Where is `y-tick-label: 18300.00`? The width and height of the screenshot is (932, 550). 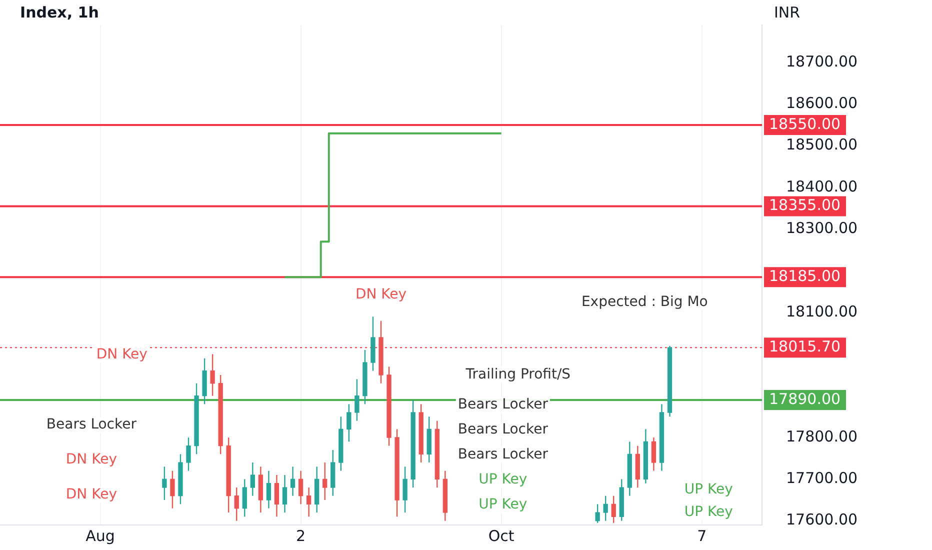
y-tick-label: 18300.00 is located at coordinates (822, 228).